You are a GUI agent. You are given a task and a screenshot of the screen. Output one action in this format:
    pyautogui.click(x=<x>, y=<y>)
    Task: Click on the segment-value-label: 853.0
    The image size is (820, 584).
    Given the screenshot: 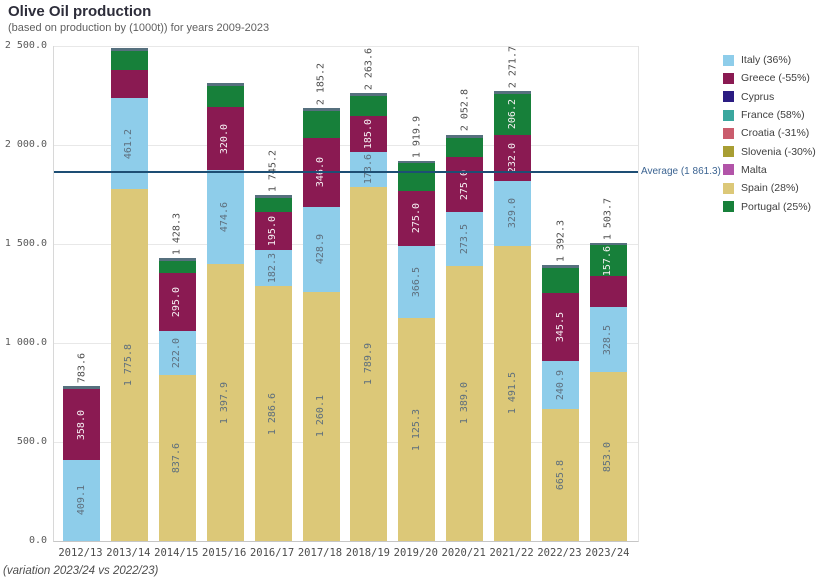 What is the action you would take?
    pyautogui.click(x=608, y=456)
    